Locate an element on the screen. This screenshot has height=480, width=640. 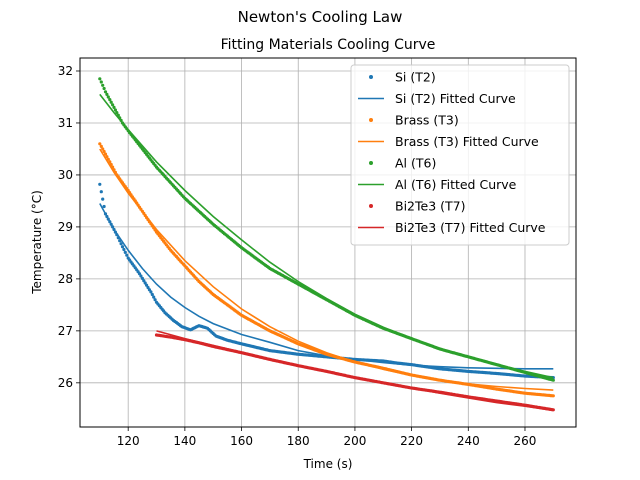
legend-label: Brass (T3) is located at coordinates (427, 120).